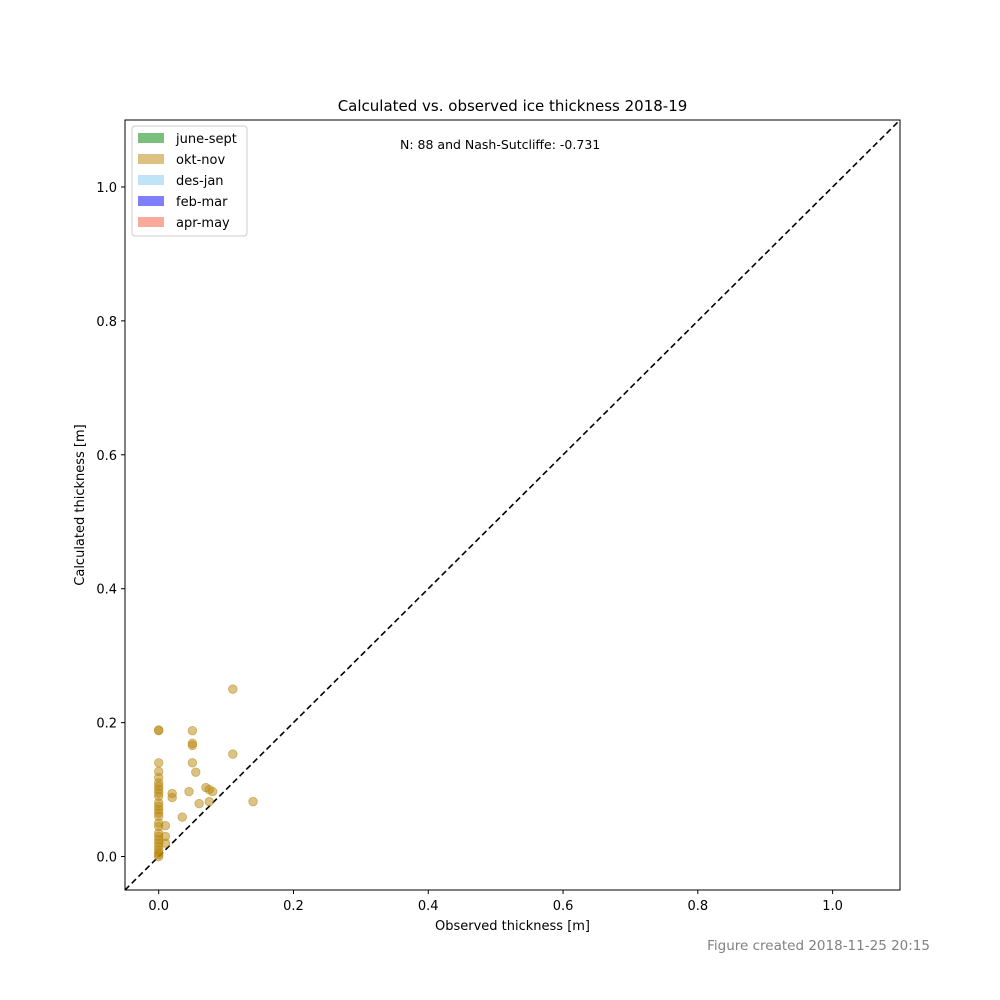 The image size is (1000, 1000). What do you see at coordinates (106, 456) in the screenshot?
I see `y-tick-label: 0.6` at bounding box center [106, 456].